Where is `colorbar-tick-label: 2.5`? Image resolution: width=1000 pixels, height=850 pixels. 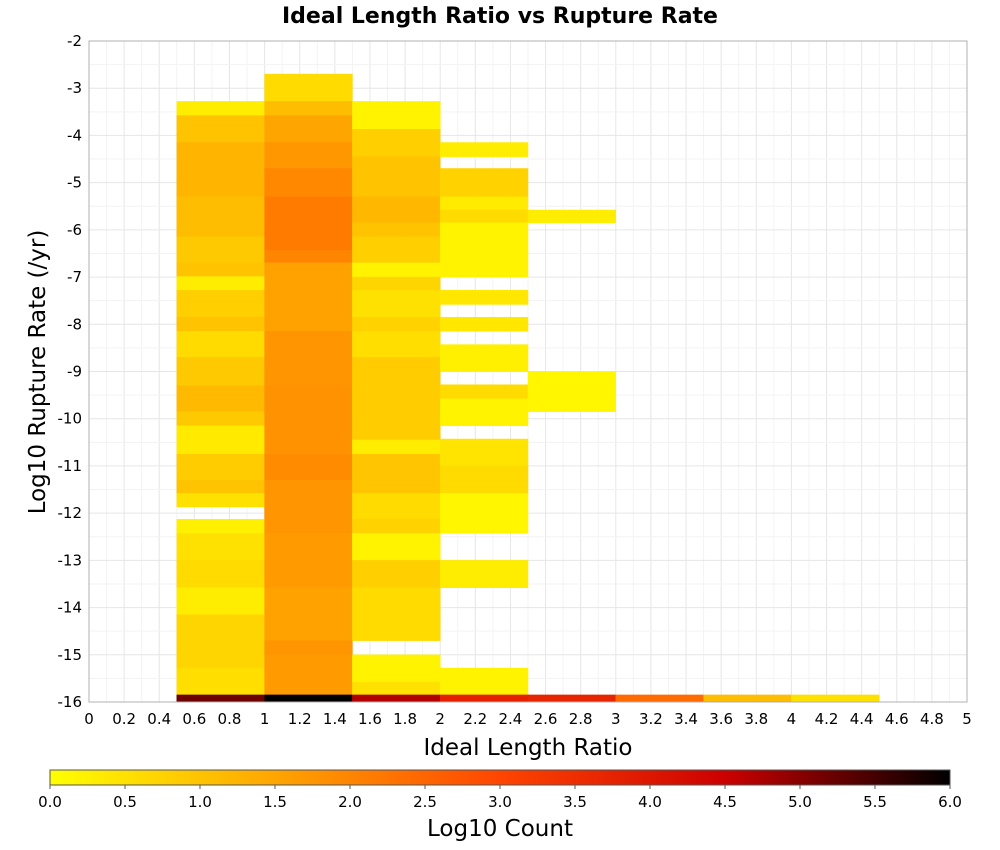
colorbar-tick-label: 2.5 is located at coordinates (425, 802).